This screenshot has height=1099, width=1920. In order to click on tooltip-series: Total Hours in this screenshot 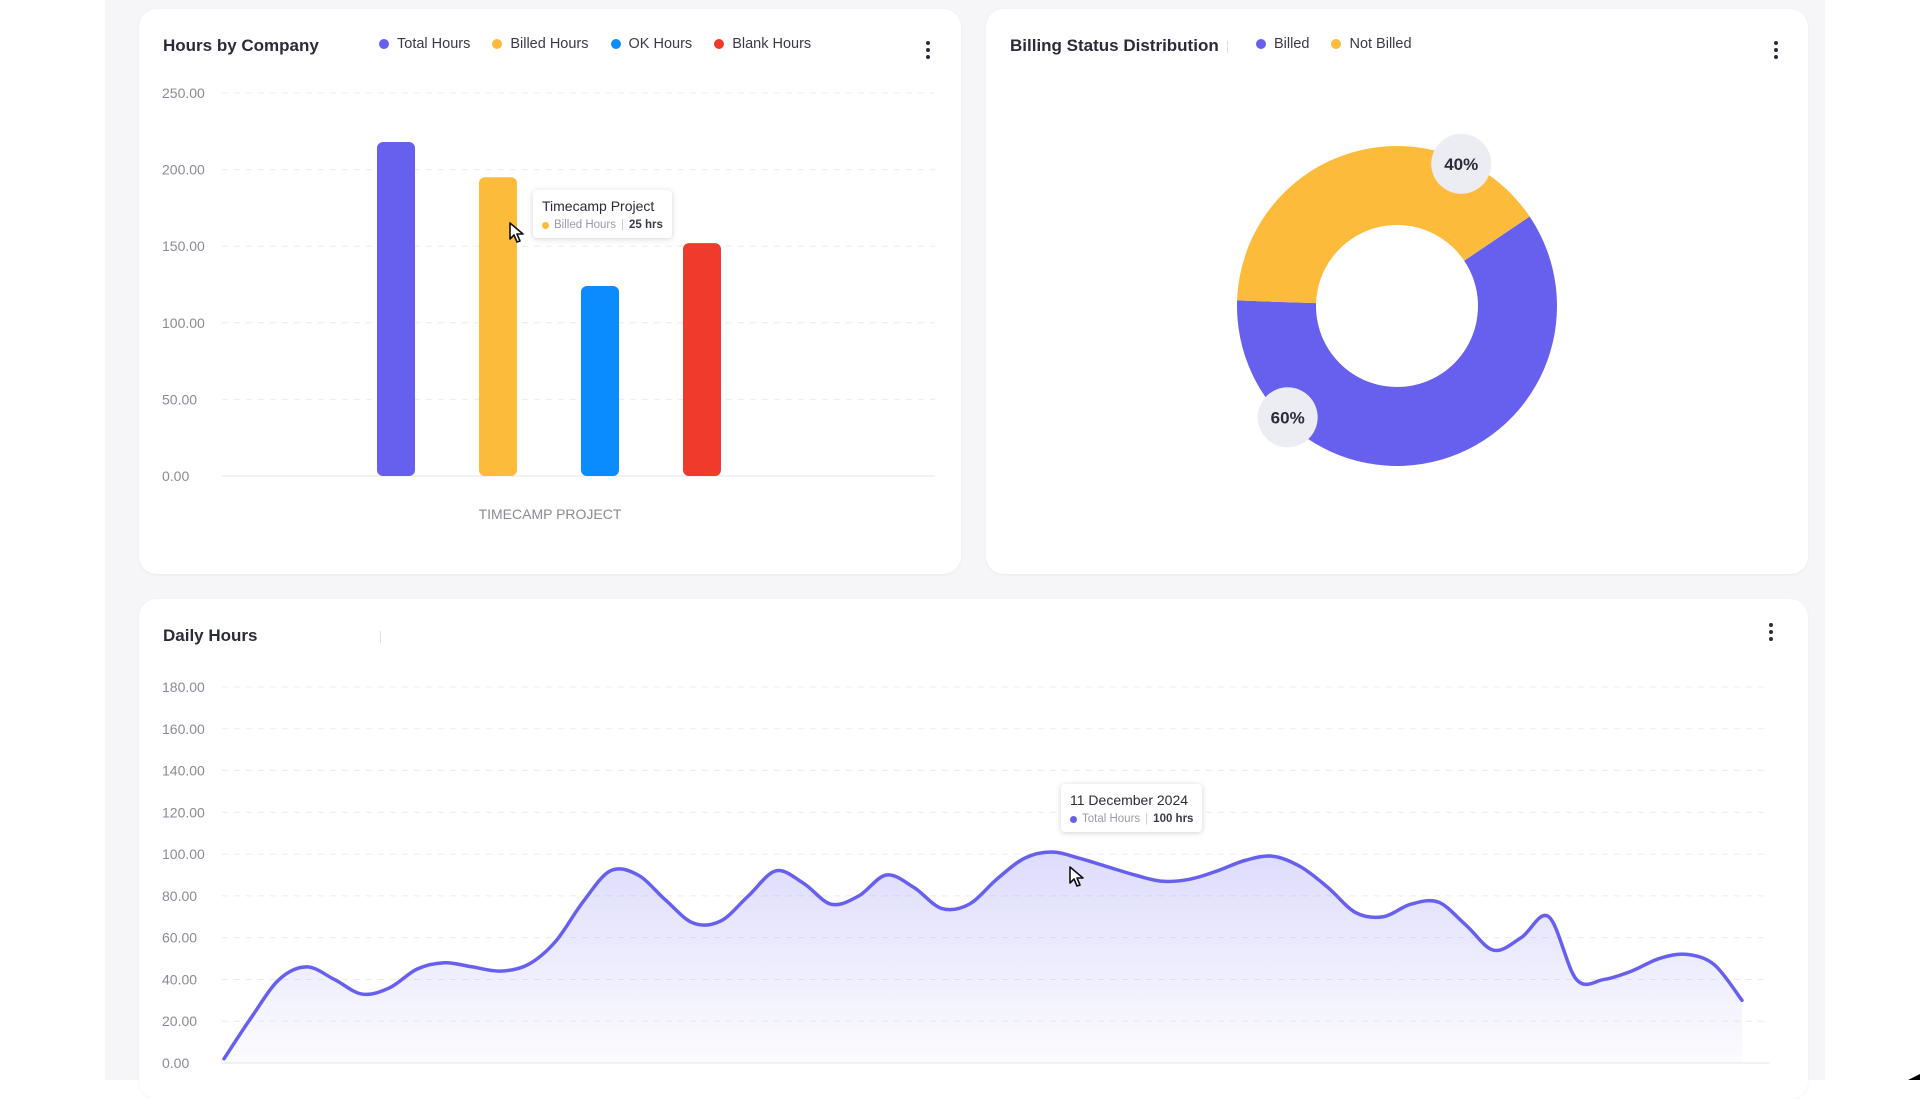, I will do `click(1111, 819)`.